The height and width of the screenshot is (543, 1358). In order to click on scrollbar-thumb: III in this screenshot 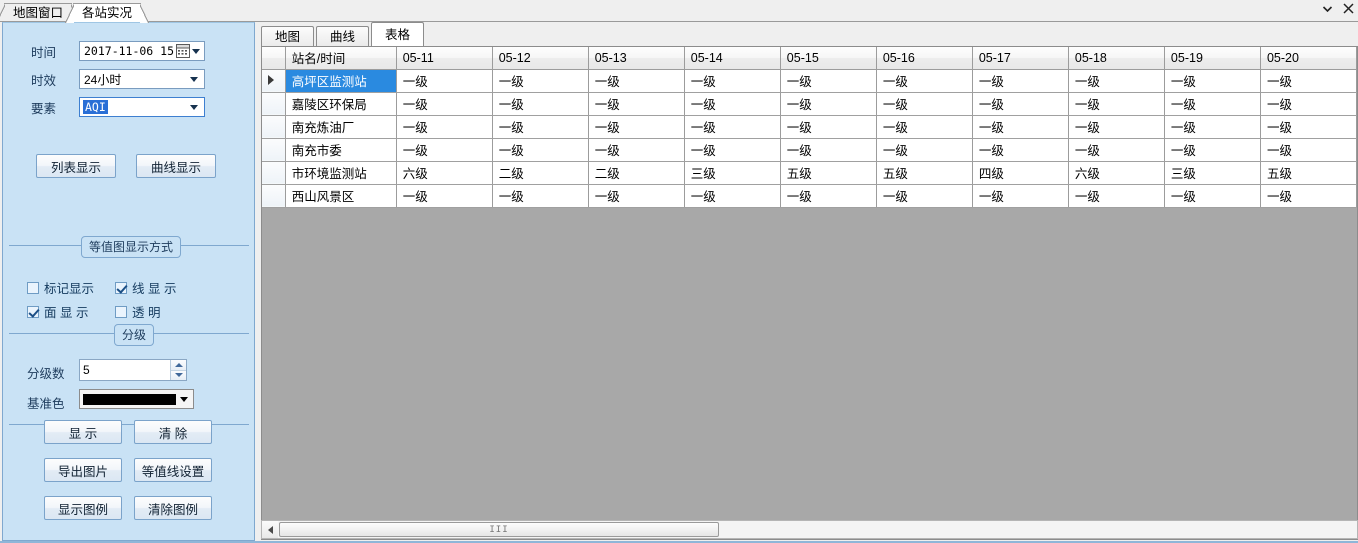, I will do `click(499, 529)`.